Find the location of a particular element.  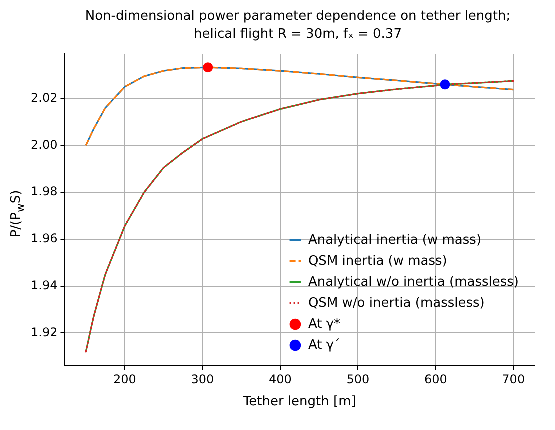

x-tick-label: 600 is located at coordinates (436, 379).